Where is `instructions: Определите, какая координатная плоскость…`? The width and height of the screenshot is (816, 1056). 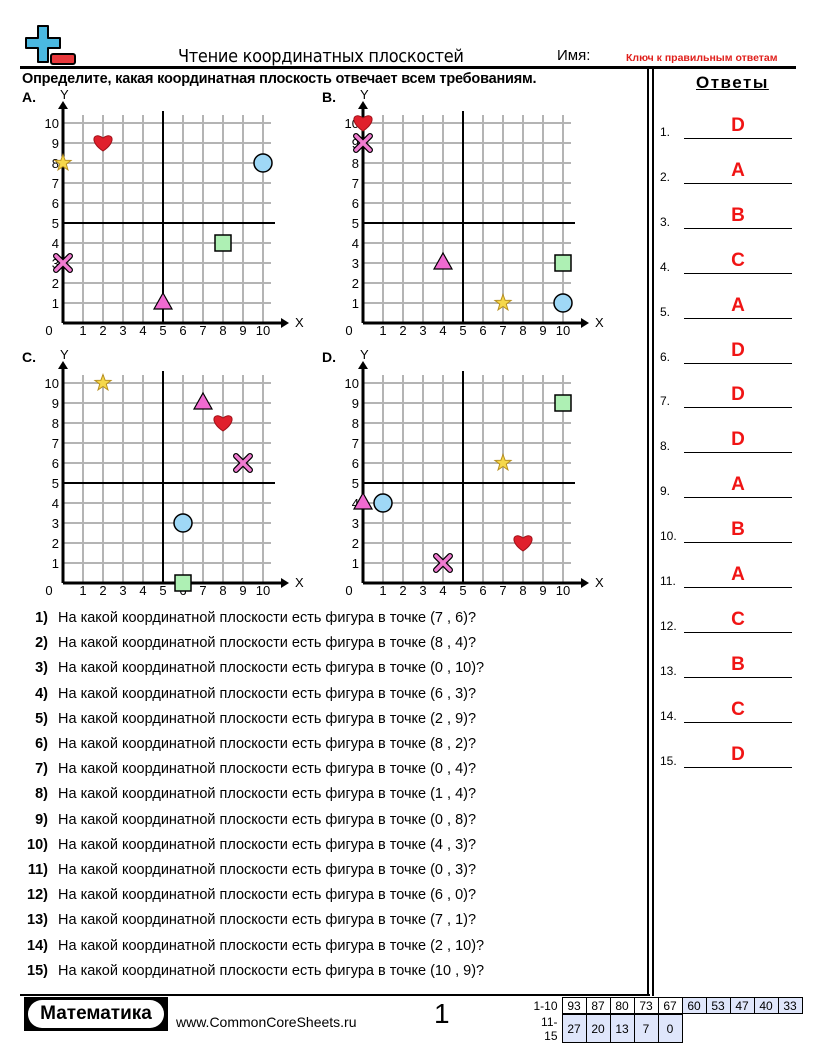 instructions: Определите, какая координатная плоскость… is located at coordinates (279, 79).